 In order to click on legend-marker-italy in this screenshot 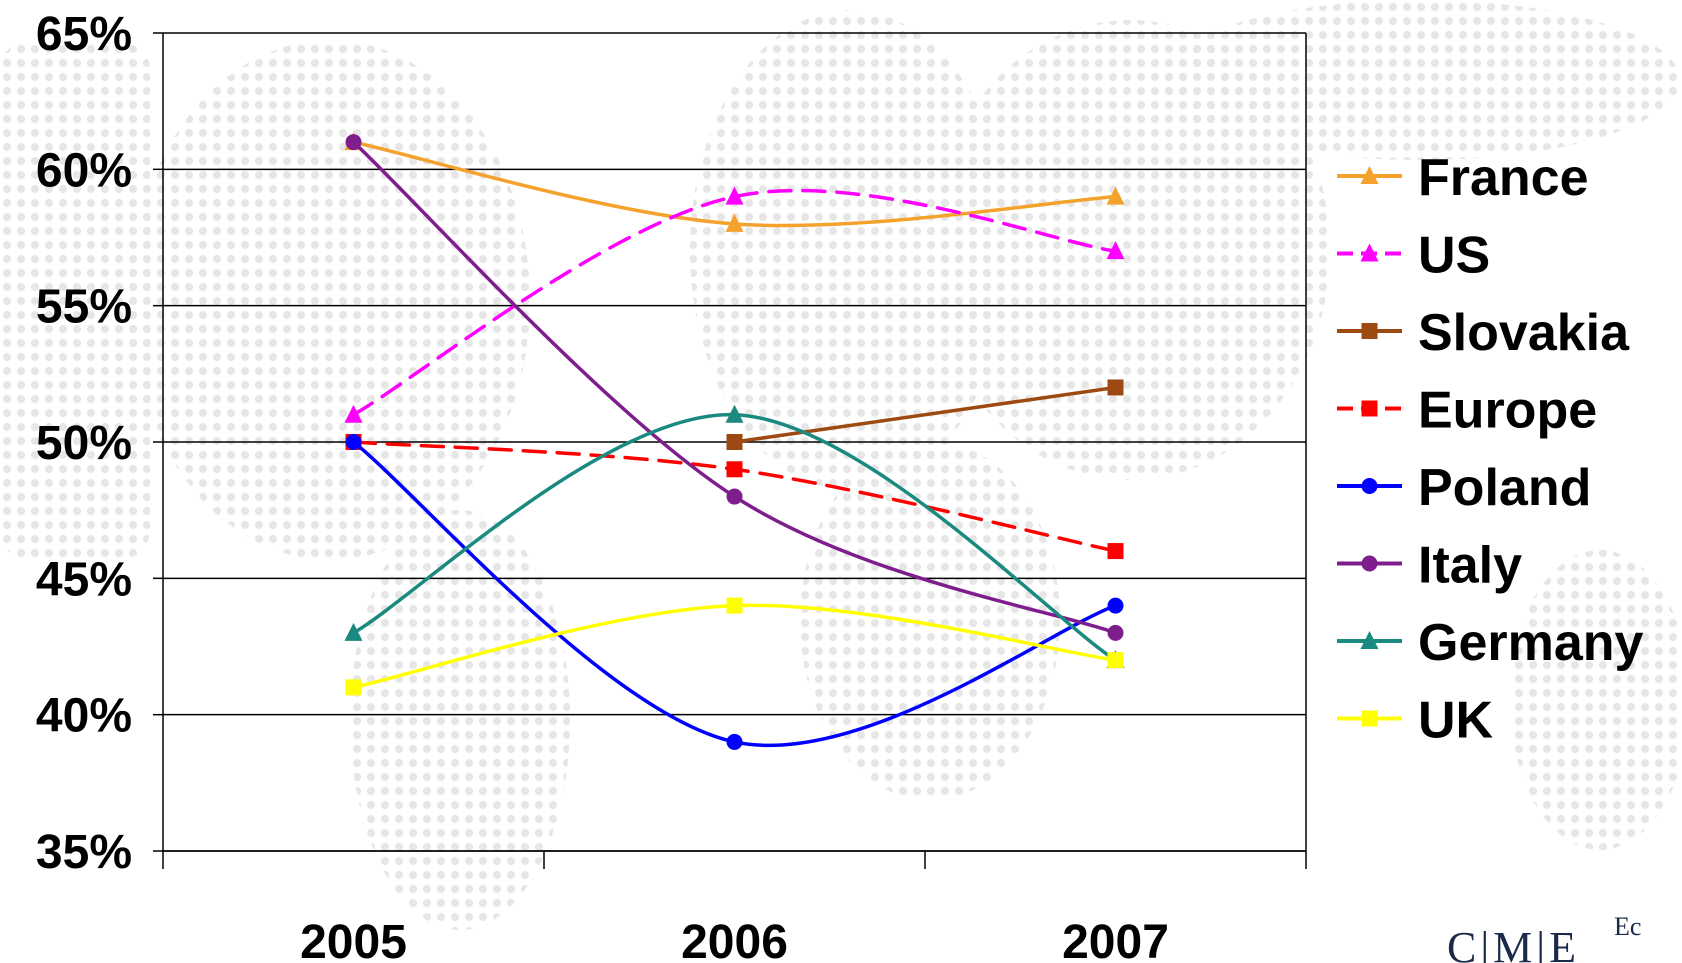, I will do `click(1369, 563)`.